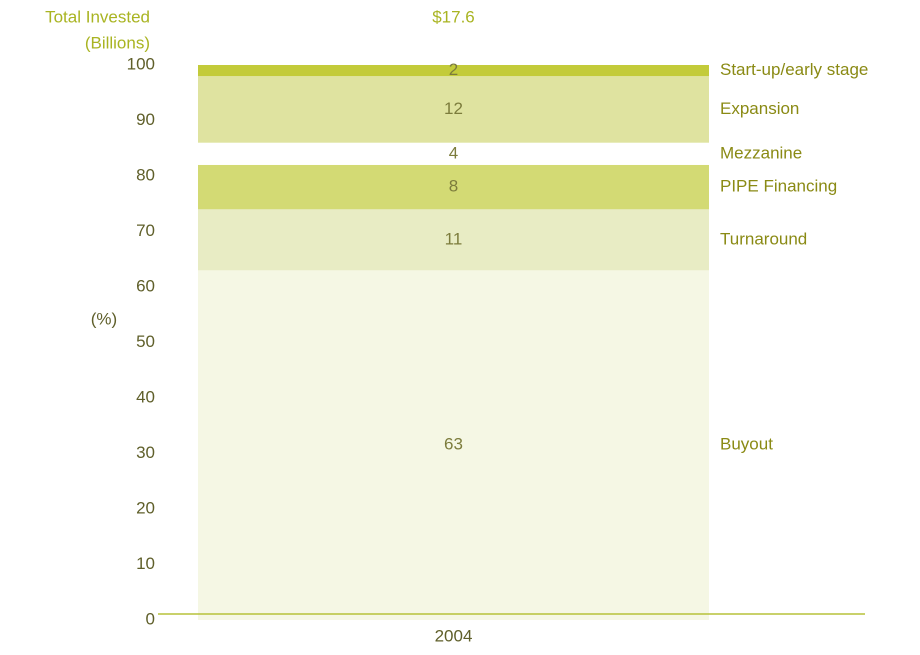 Image resolution: width=920 pixels, height=655 pixels. I want to click on data-label: 63, so click(453, 444).